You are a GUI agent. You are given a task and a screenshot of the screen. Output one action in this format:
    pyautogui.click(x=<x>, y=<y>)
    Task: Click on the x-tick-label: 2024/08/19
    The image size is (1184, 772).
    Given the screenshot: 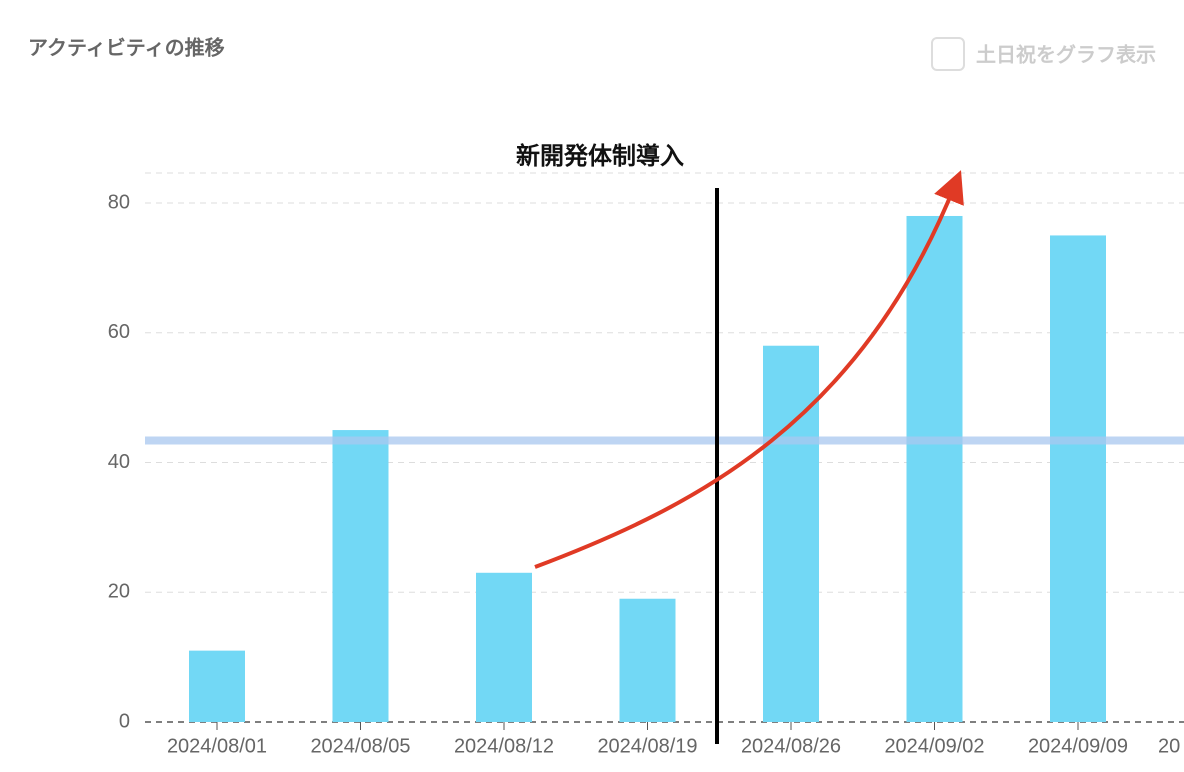 What is the action you would take?
    pyautogui.click(x=647, y=746)
    